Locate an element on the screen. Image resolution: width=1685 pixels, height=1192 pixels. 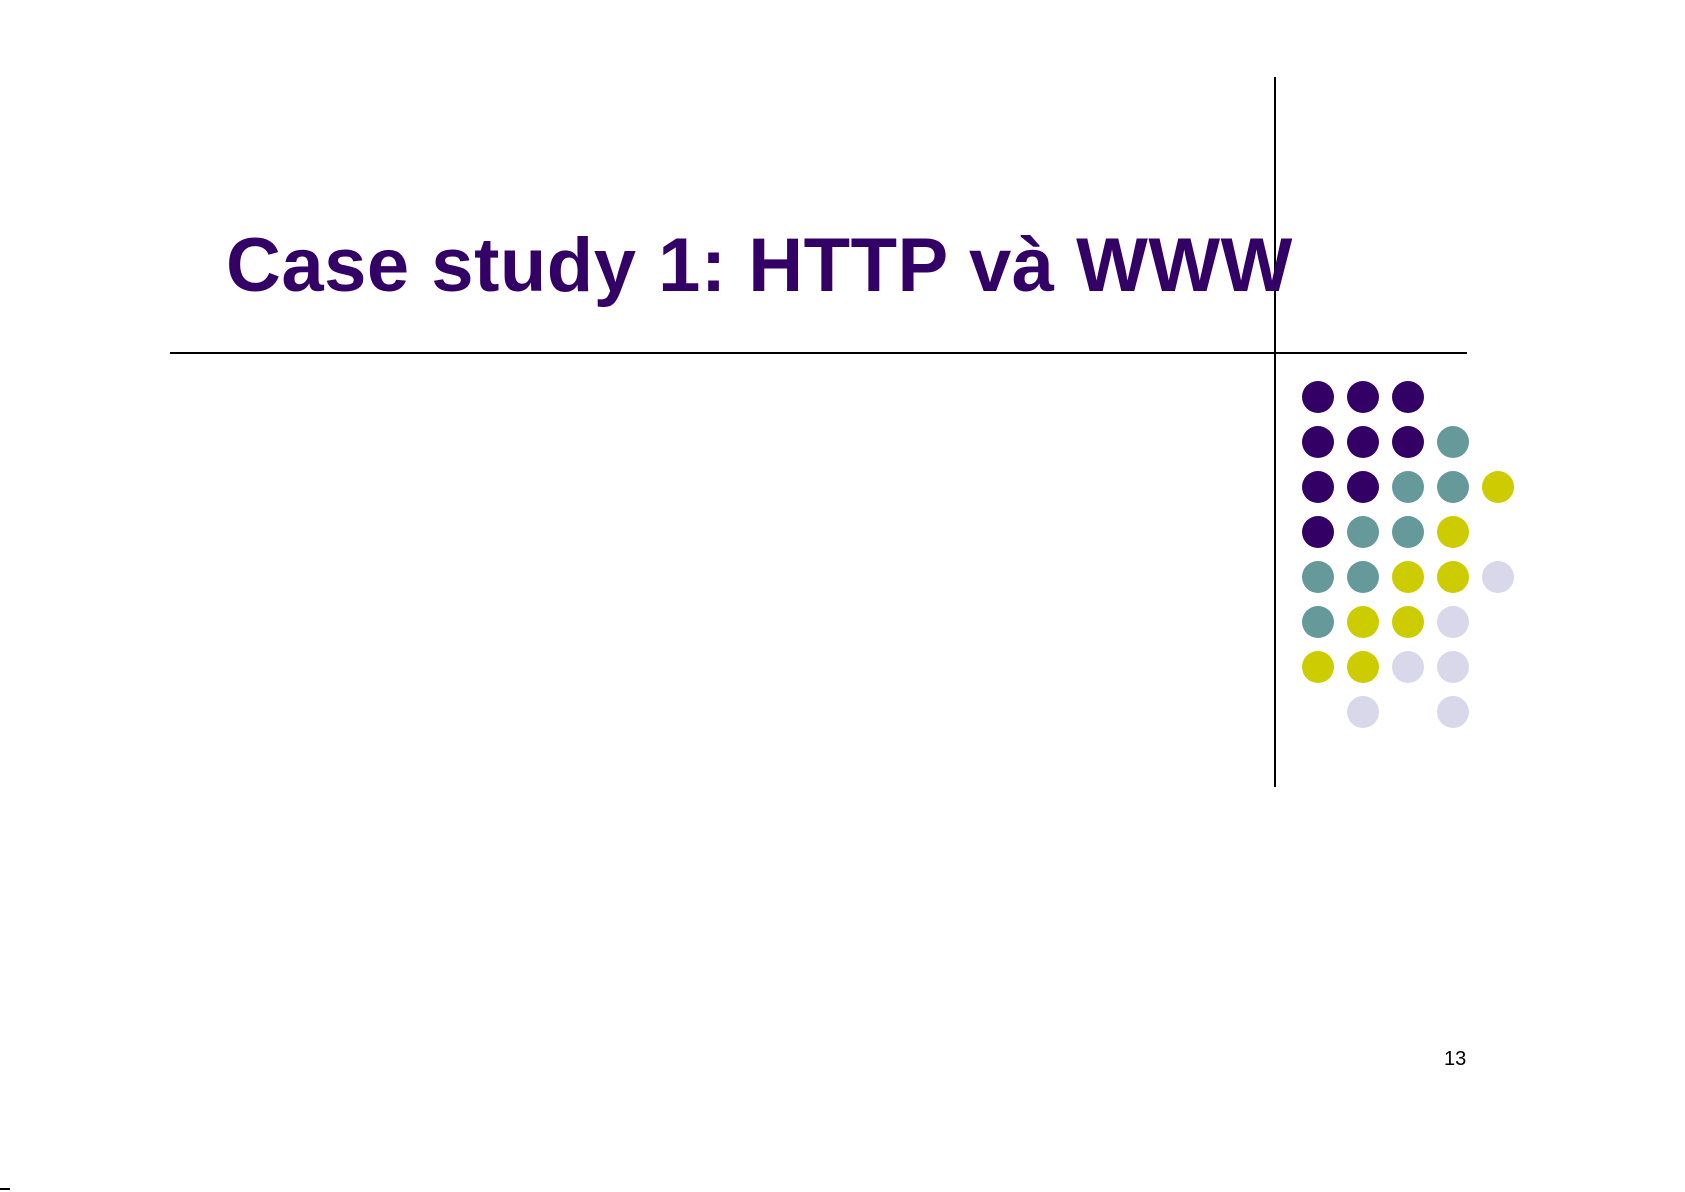
vertical-divider is located at coordinates (1275, 432).